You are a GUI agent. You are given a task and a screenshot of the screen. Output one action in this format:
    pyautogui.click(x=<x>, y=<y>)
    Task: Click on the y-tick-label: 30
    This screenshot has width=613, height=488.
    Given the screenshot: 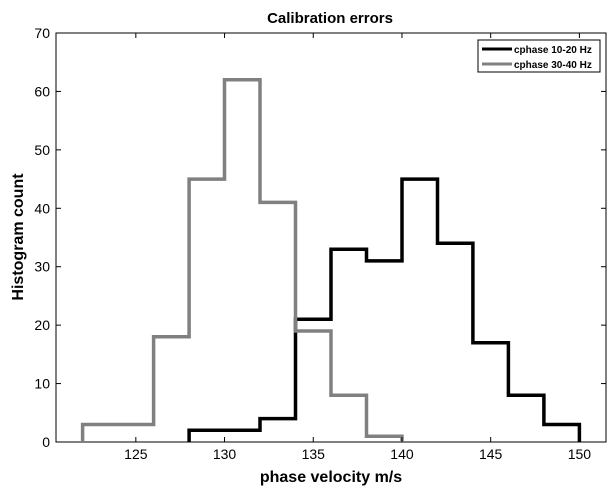 What is the action you would take?
    pyautogui.click(x=42, y=267)
    